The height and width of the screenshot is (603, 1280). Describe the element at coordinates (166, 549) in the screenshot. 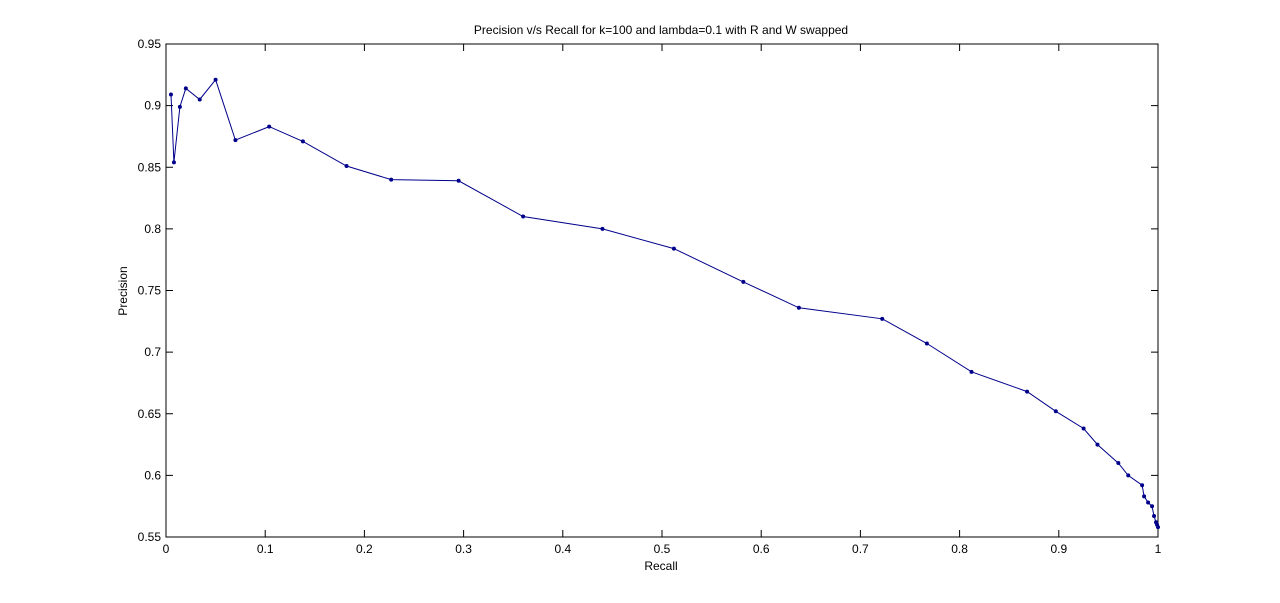

I see `x-tick-label: 0` at that location.